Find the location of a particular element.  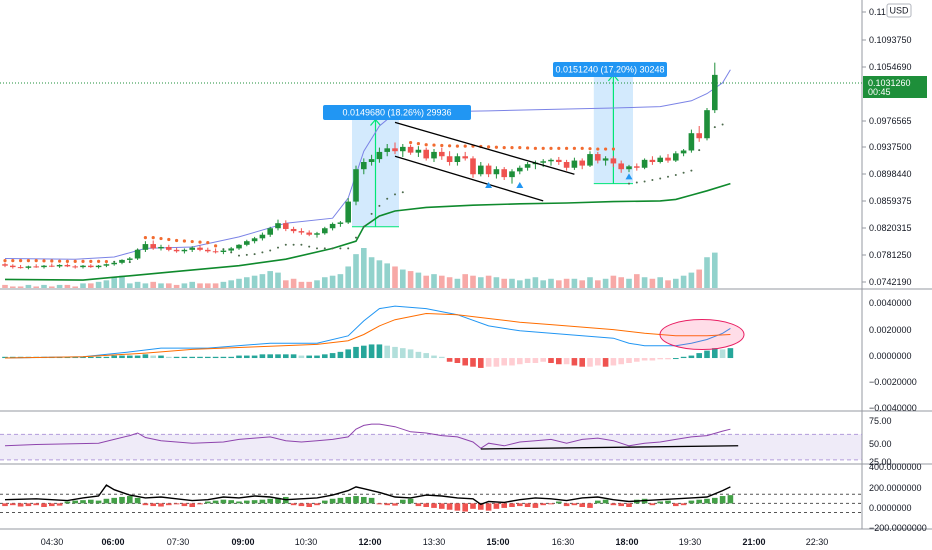

time-tick-11: 21:00 is located at coordinates (753, 542).